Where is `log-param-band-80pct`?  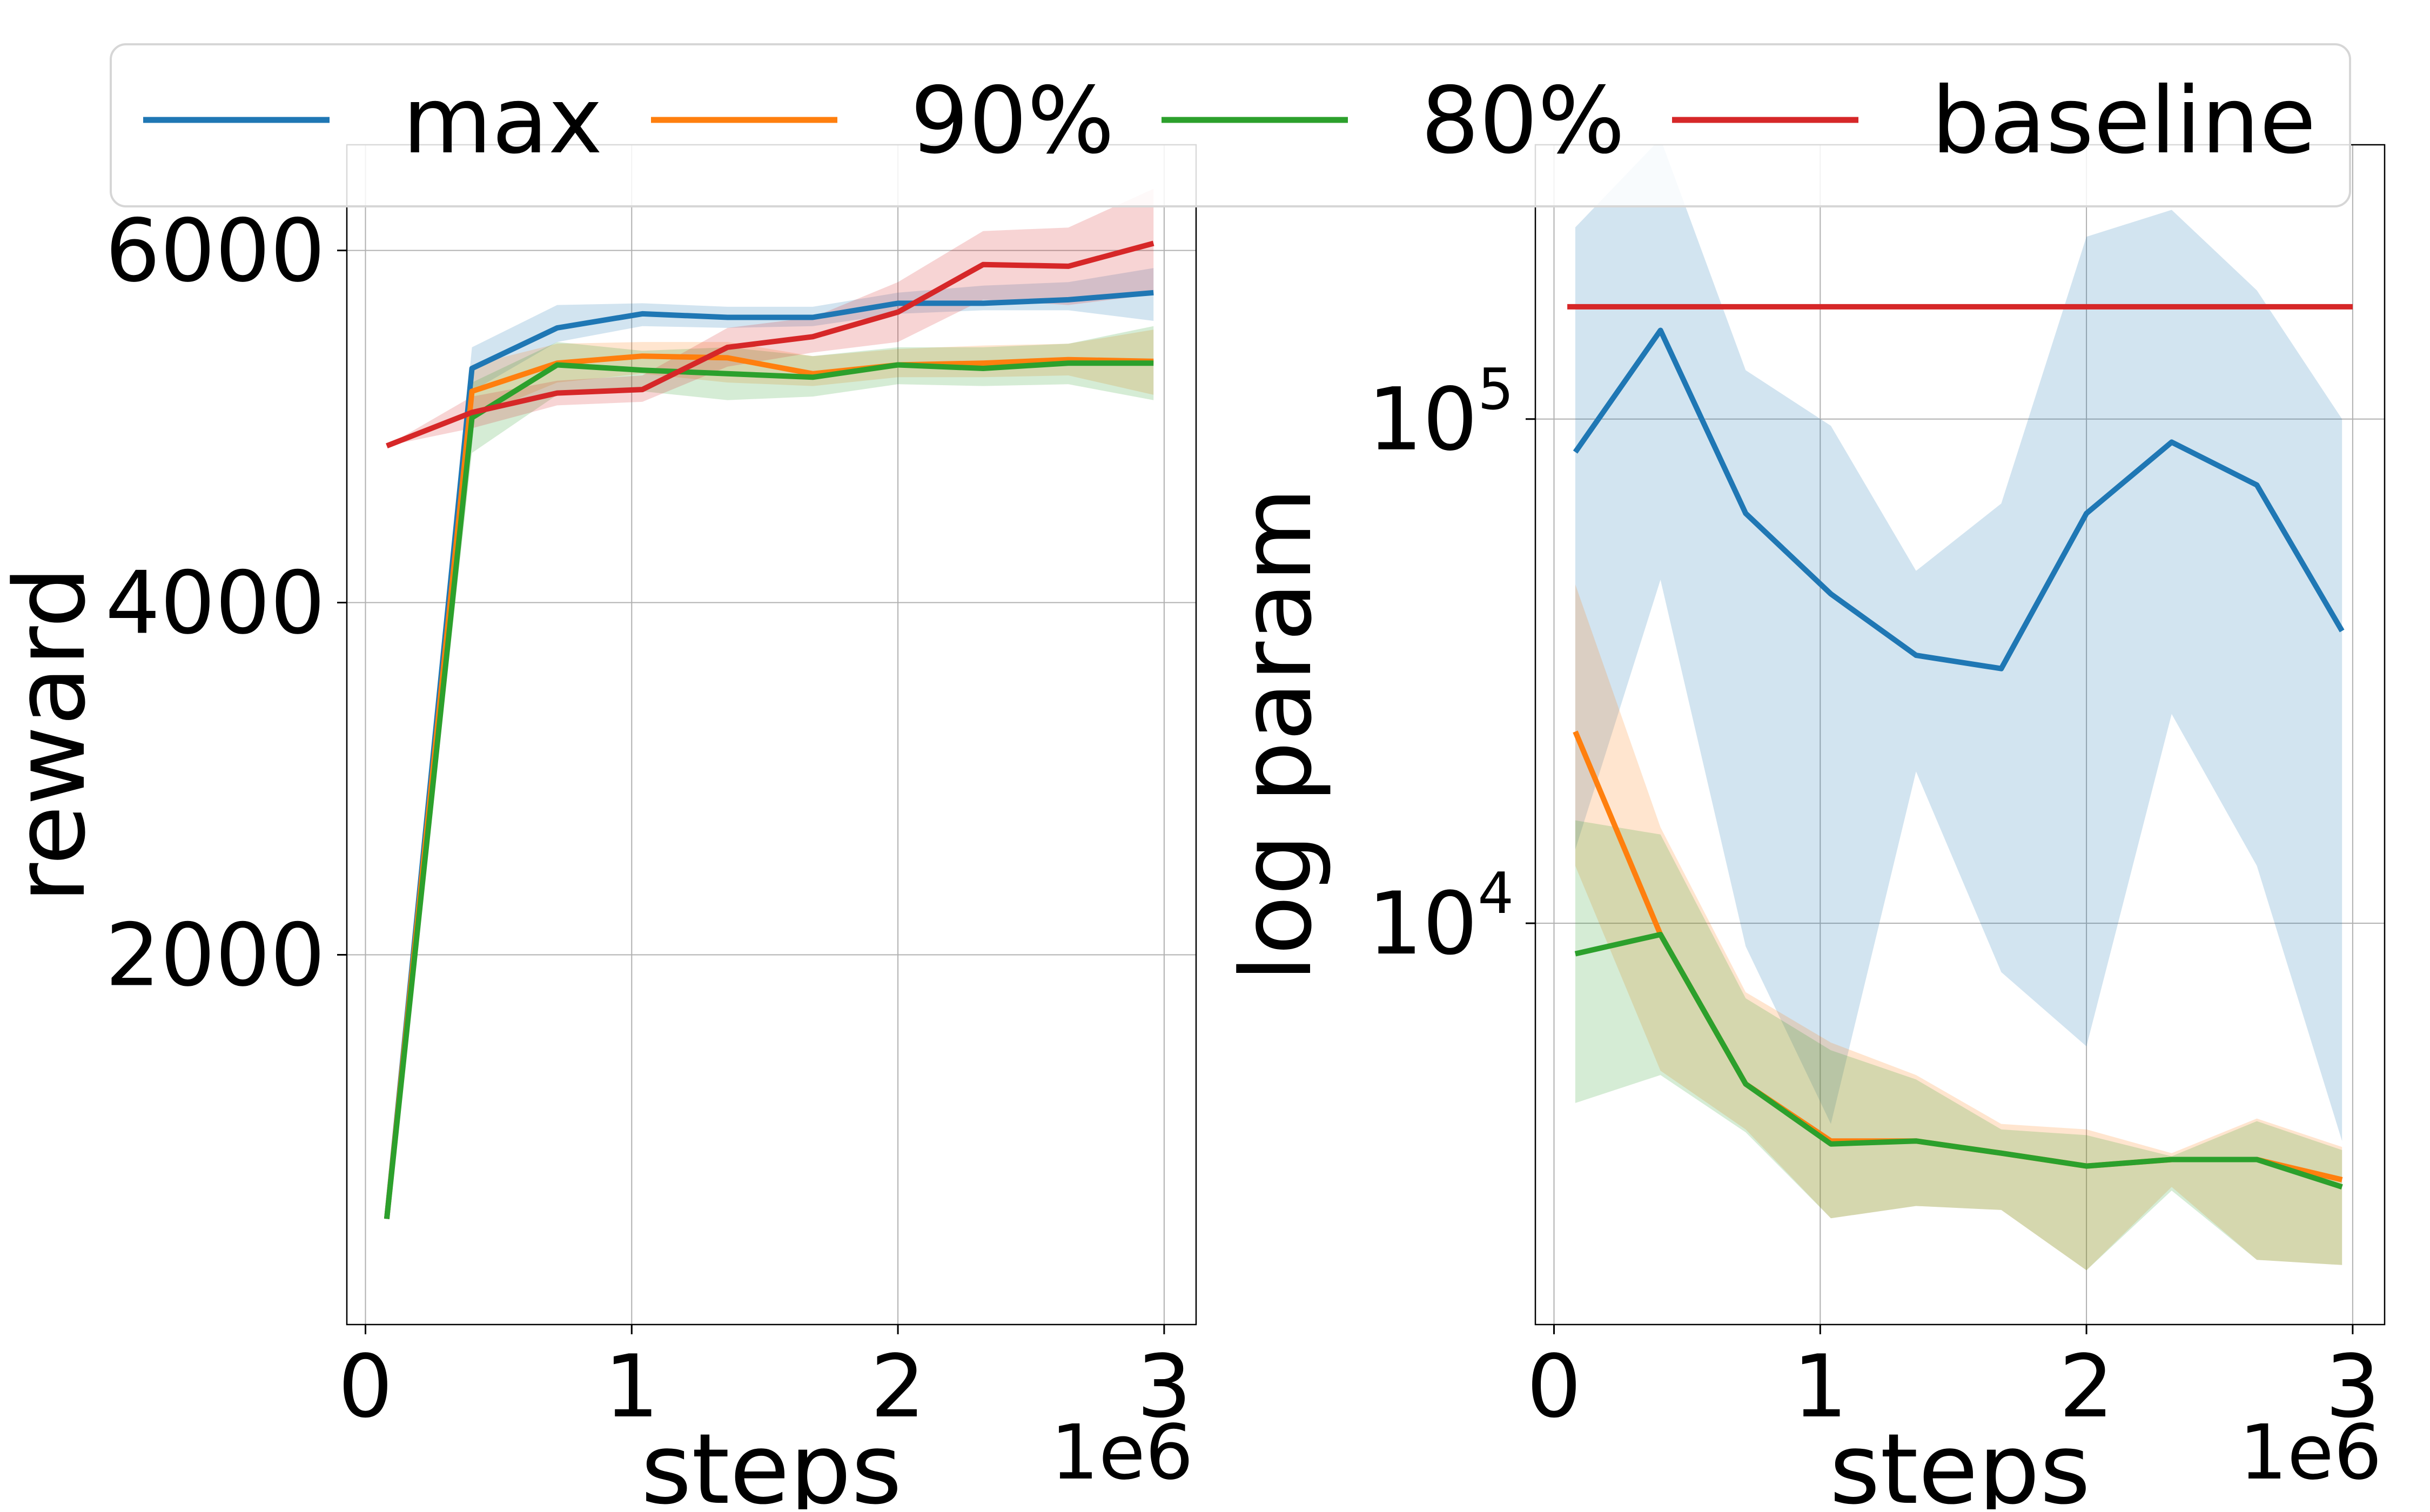
log-param-band-80pct is located at coordinates (1958, 1045).